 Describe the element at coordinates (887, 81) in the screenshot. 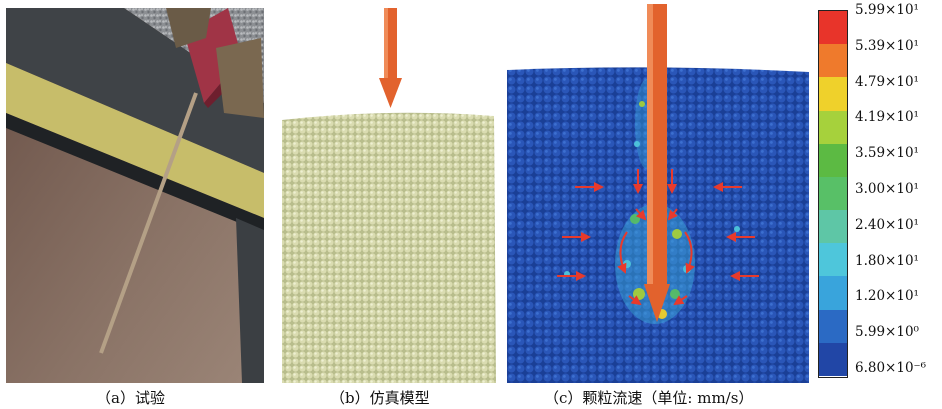

I see `legend-label: 4.79×10¹` at that location.